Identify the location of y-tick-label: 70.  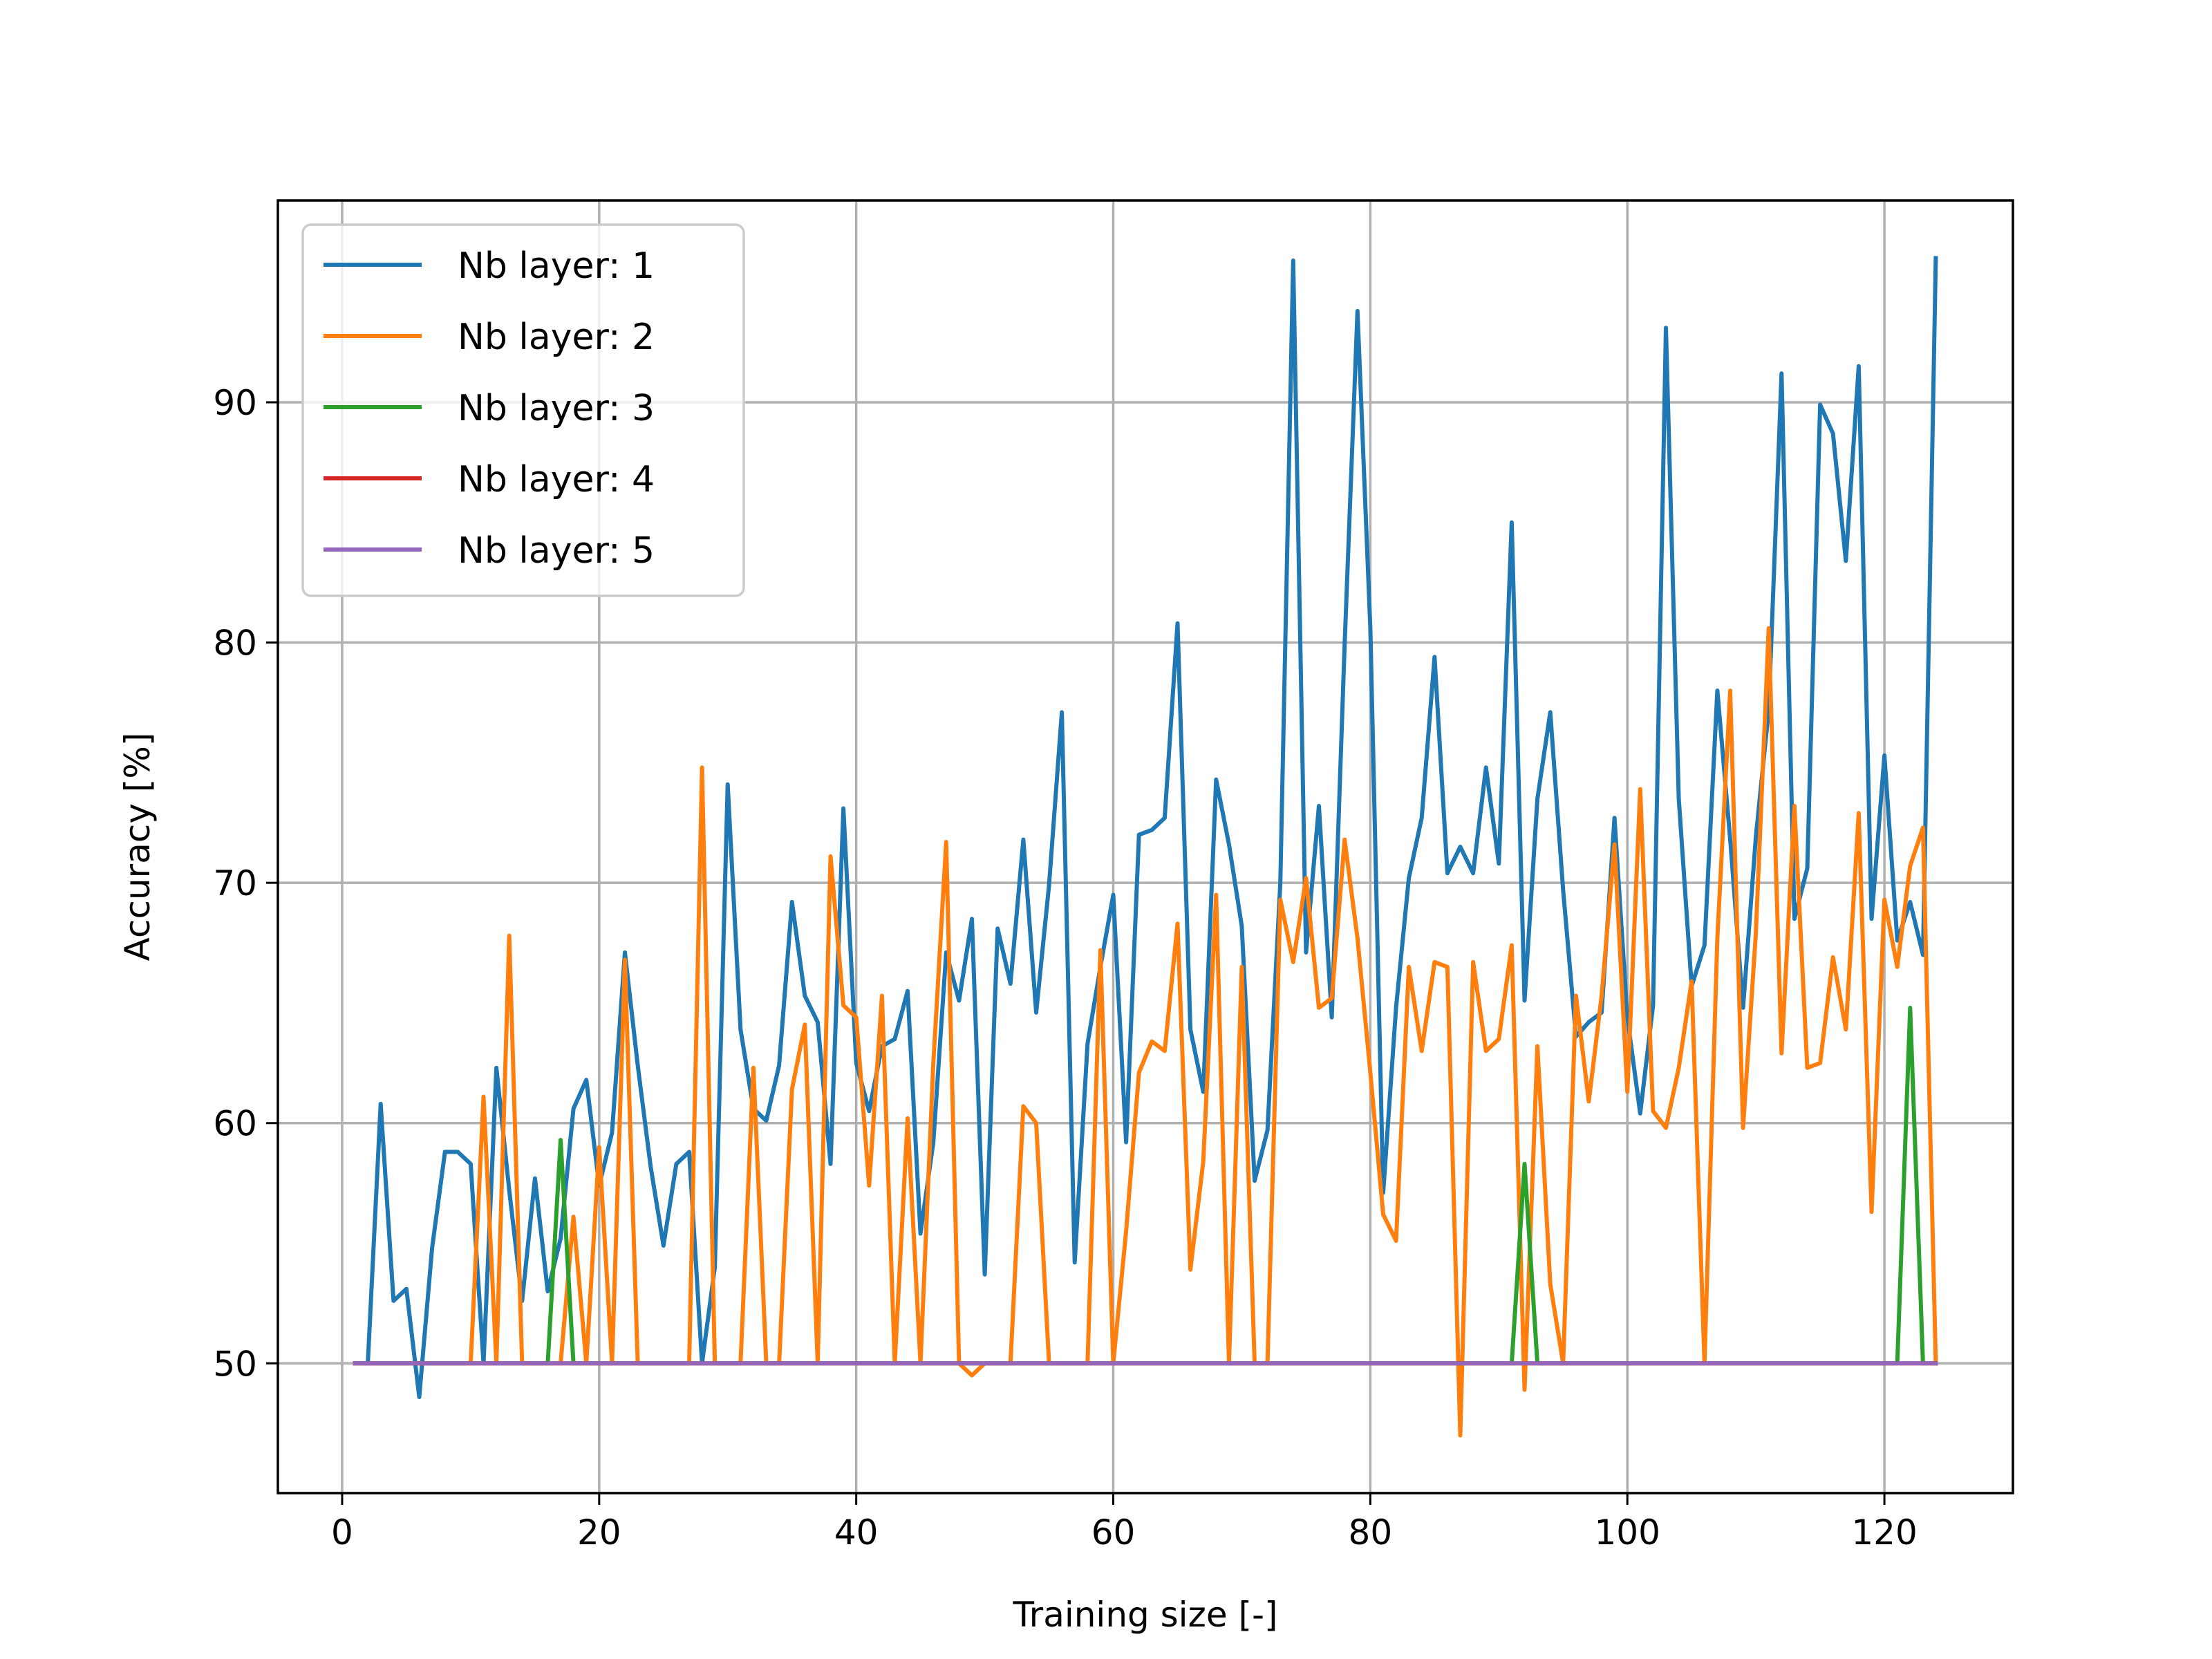
(235, 883).